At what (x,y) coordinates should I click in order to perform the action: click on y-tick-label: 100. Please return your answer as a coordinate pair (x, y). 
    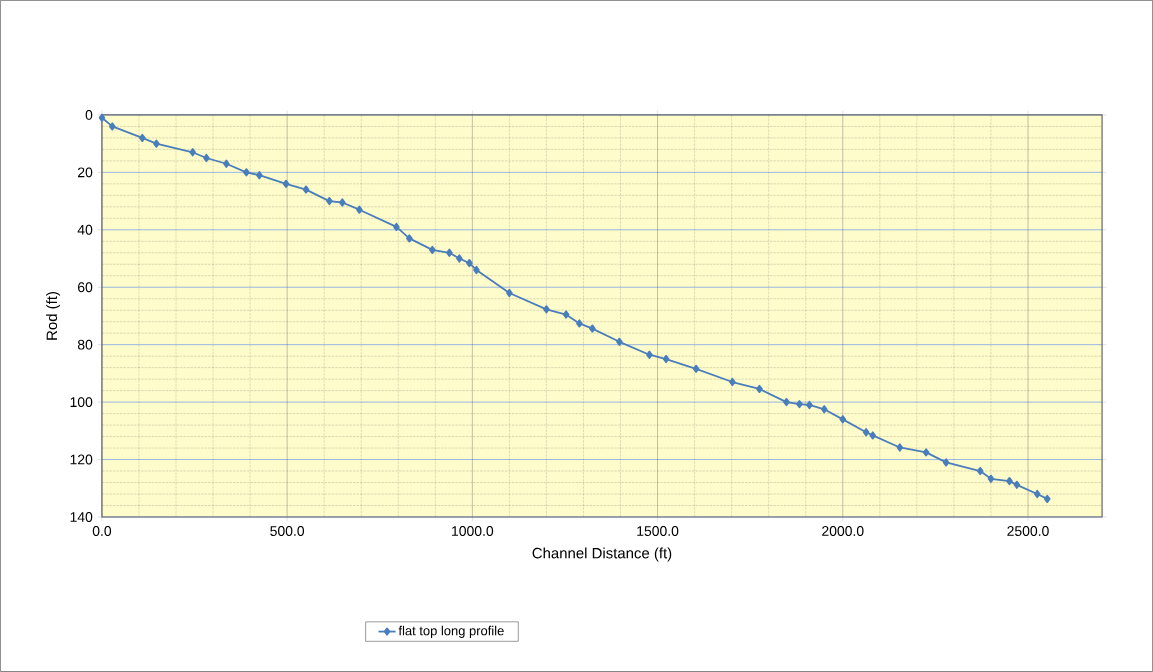
    Looking at the image, I should click on (81, 402).